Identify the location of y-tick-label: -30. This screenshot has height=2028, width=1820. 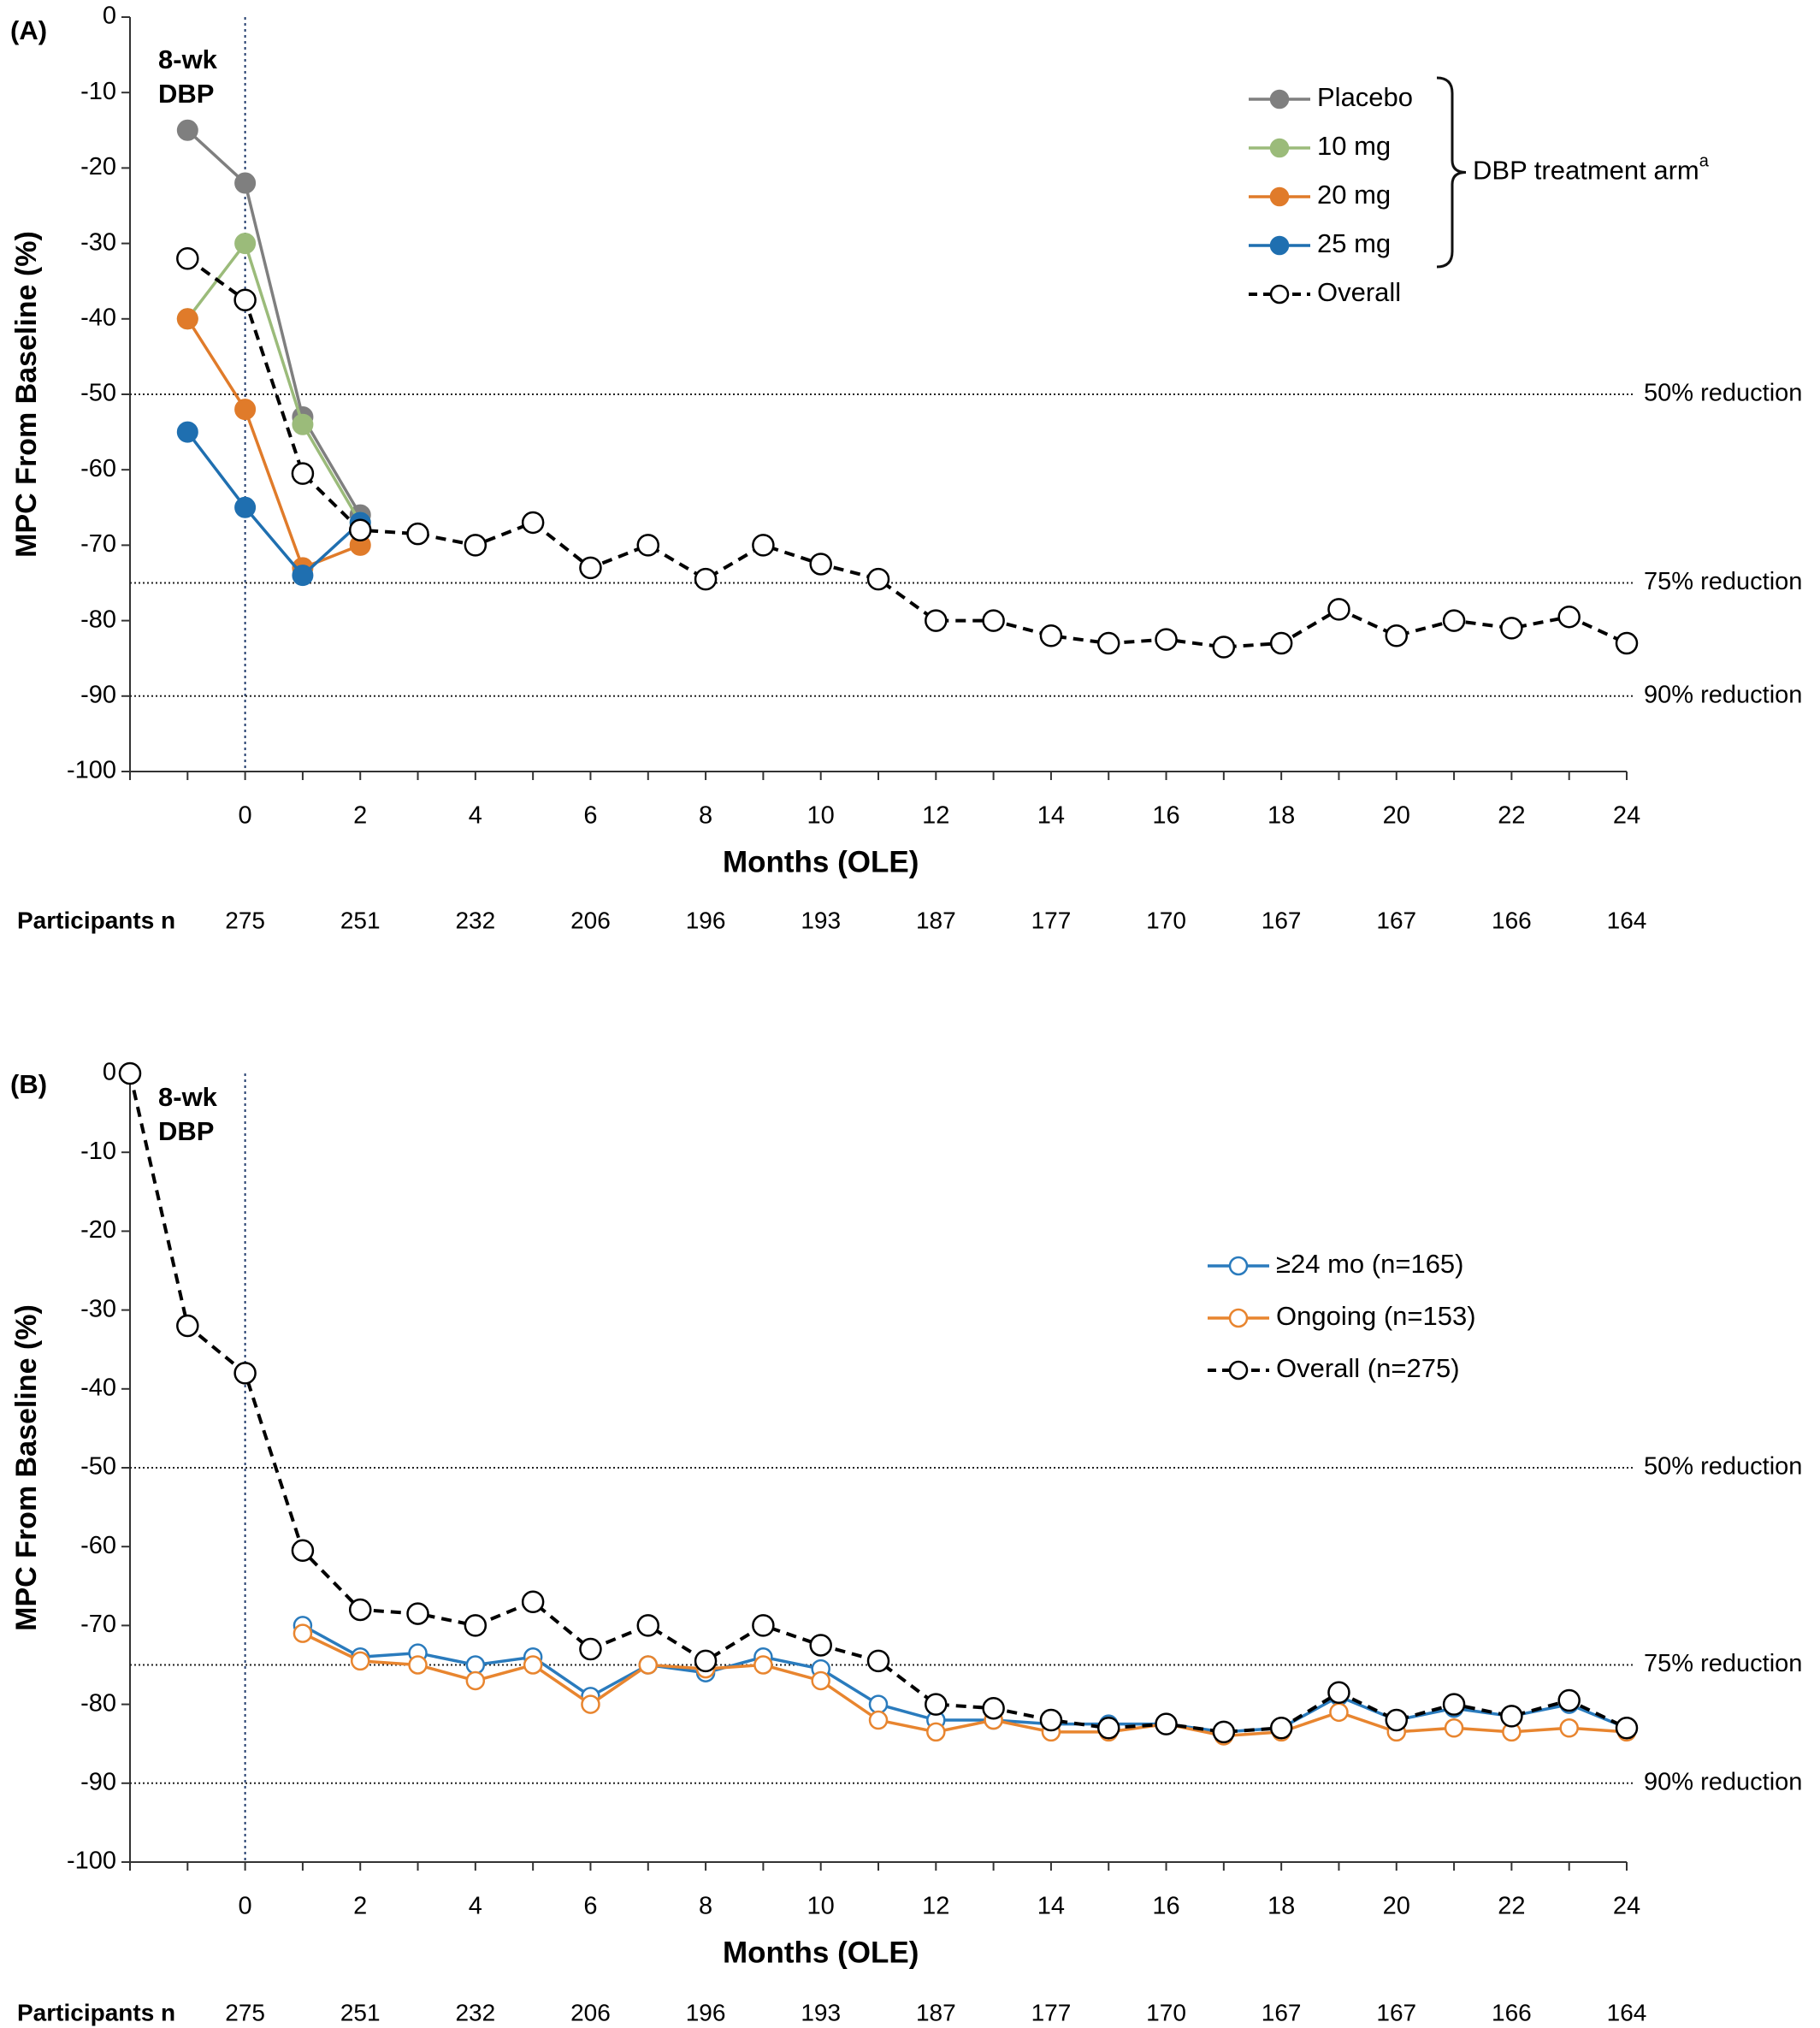
(98, 1308).